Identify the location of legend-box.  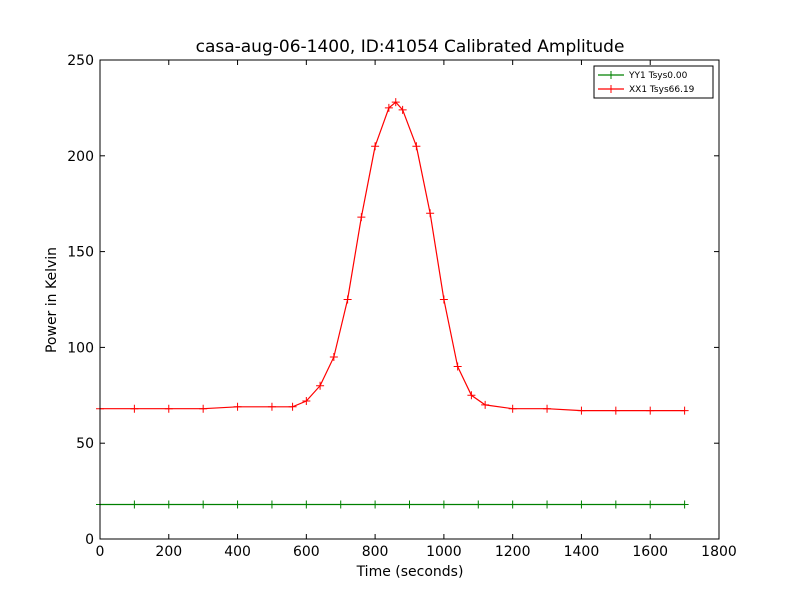
(653, 82).